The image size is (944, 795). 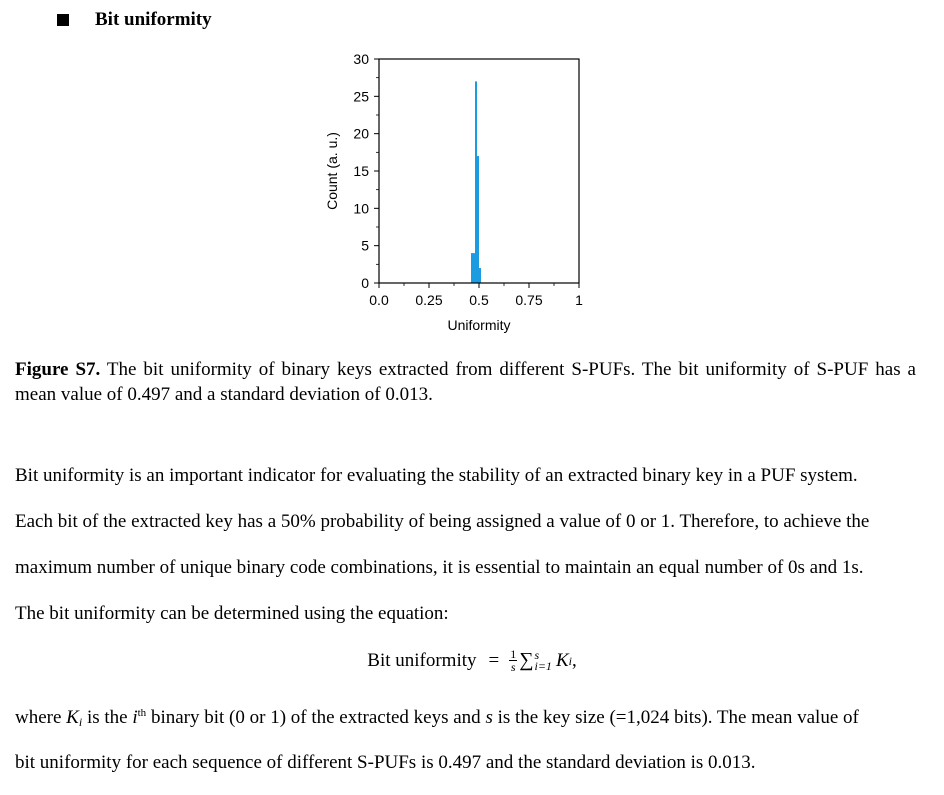 I want to click on y-axis-label: Count (a. u.), so click(x=332, y=171).